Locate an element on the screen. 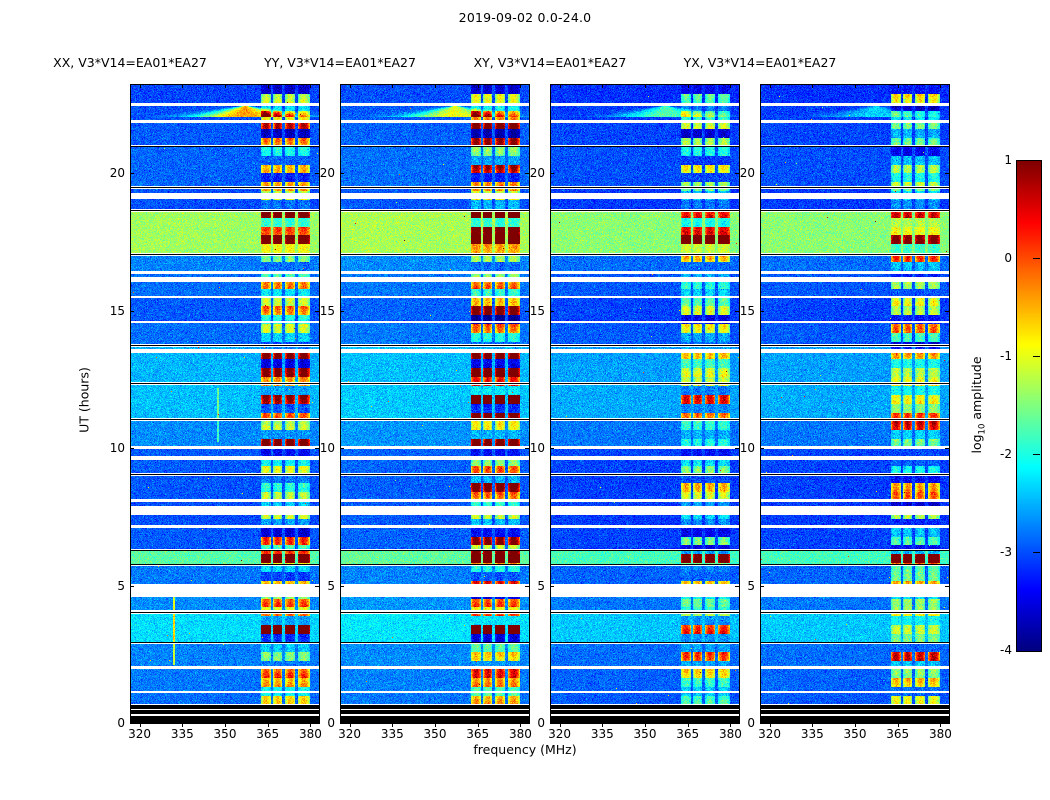 The width and height of the screenshot is (1050, 800). xaxis-ticklabels-panel-1: 320 335 350 365 380 is located at coordinates (225, 737).